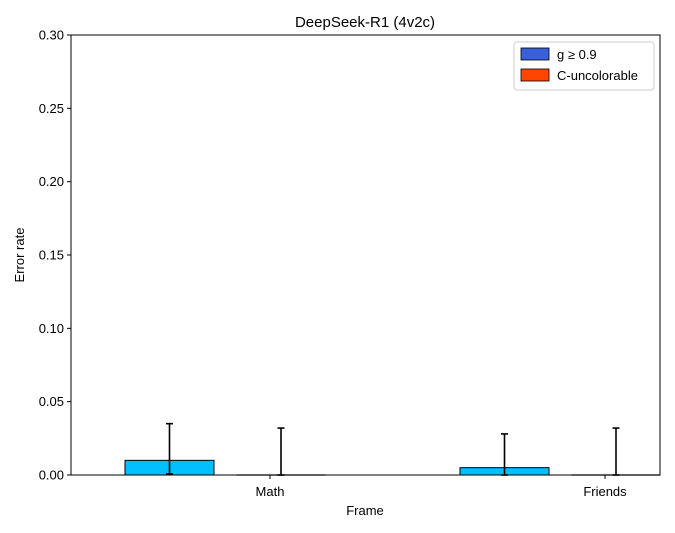  What do you see at coordinates (51, 328) in the screenshot?
I see `y-tick-label: 0.10` at bounding box center [51, 328].